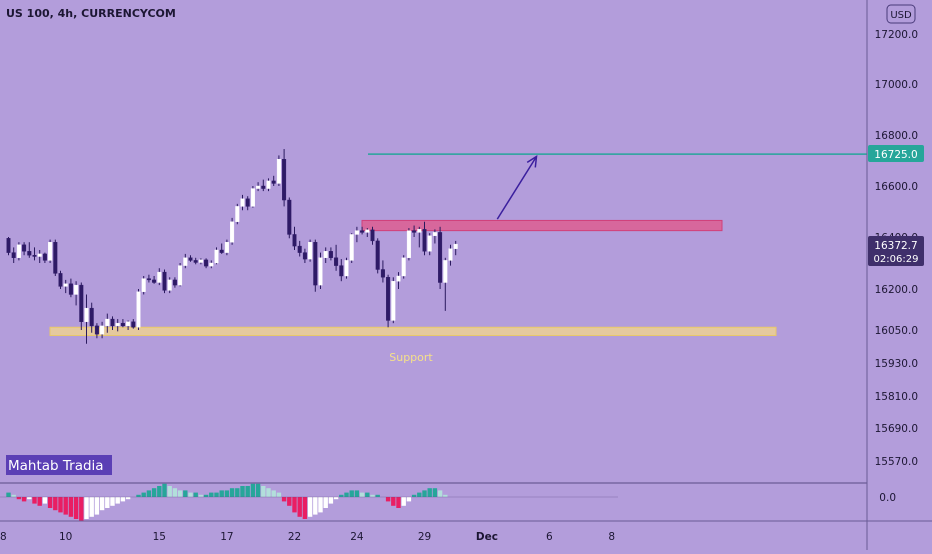  Describe the element at coordinates (424, 537) in the screenshot. I see `time-tick-label: 29` at that location.